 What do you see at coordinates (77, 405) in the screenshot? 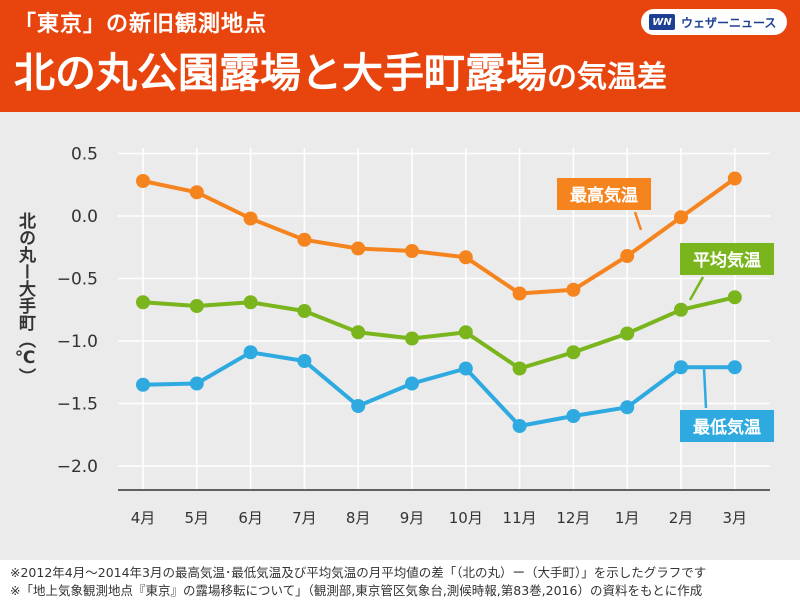
I see `y-tick-label: −1.5` at bounding box center [77, 405].